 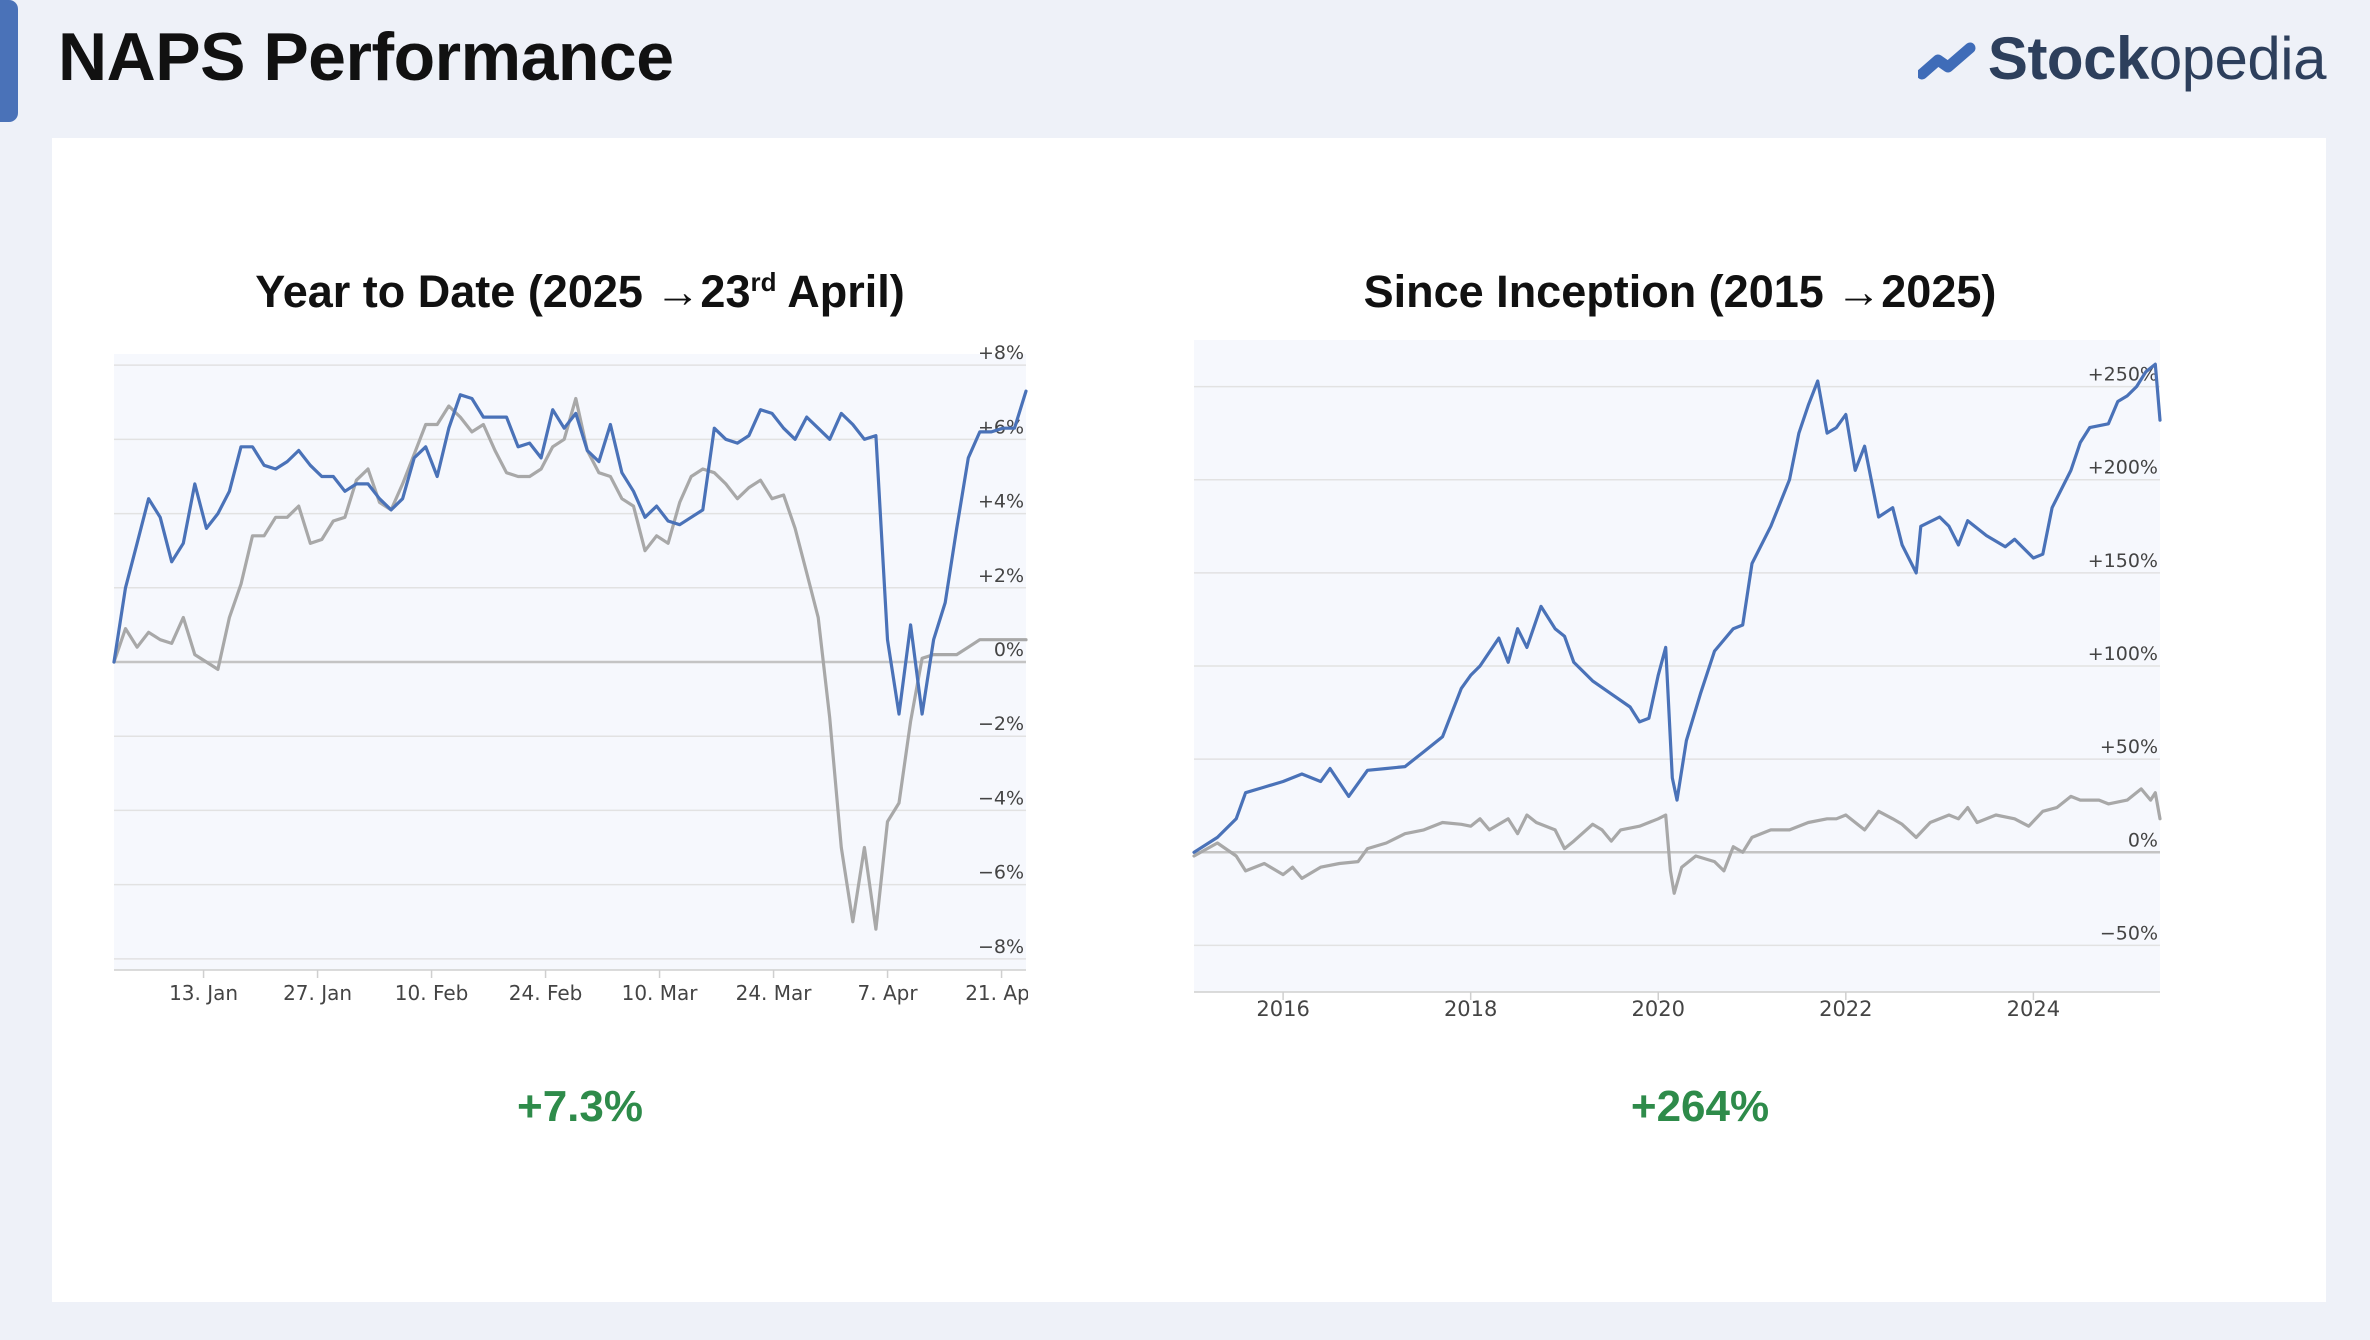 I want to click on y-tick-label: −8%, so click(x=1001, y=947).